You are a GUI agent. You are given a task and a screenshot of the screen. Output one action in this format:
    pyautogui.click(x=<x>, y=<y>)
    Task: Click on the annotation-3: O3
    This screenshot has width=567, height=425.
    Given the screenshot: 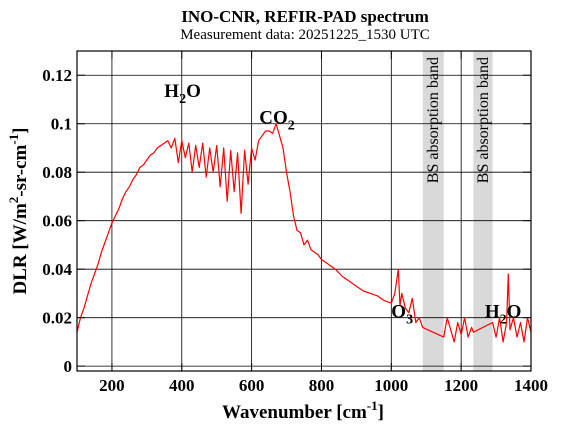 What is the action you would take?
    pyautogui.click(x=402, y=315)
    